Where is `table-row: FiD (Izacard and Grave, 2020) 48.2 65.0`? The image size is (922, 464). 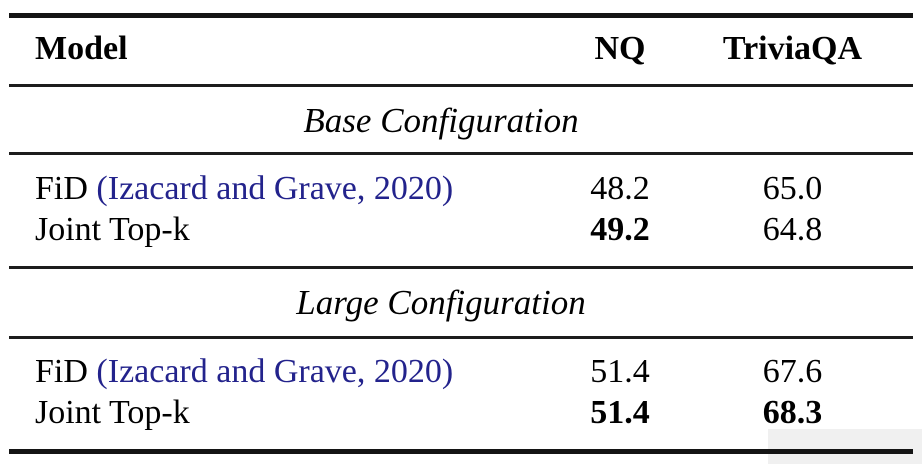 table-row: FiD (Izacard and Grave, 2020) 48.2 65.0 is located at coordinates (461, 188).